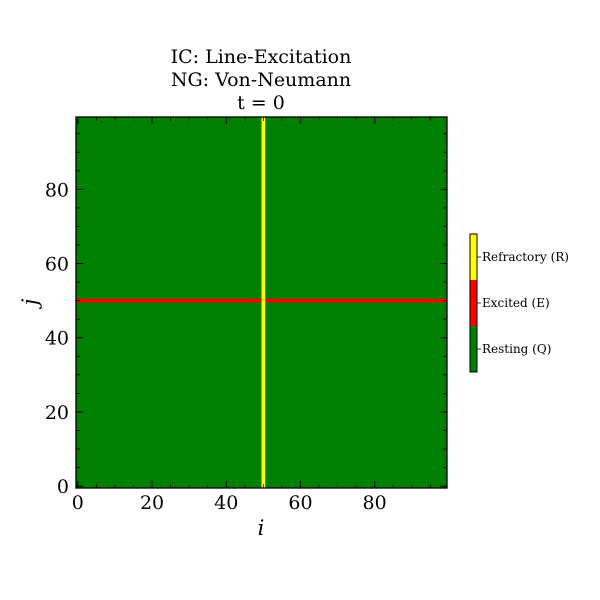 This screenshot has width=600, height=600. I want to click on colorbar-label-2: Refractory (R), so click(525, 257).